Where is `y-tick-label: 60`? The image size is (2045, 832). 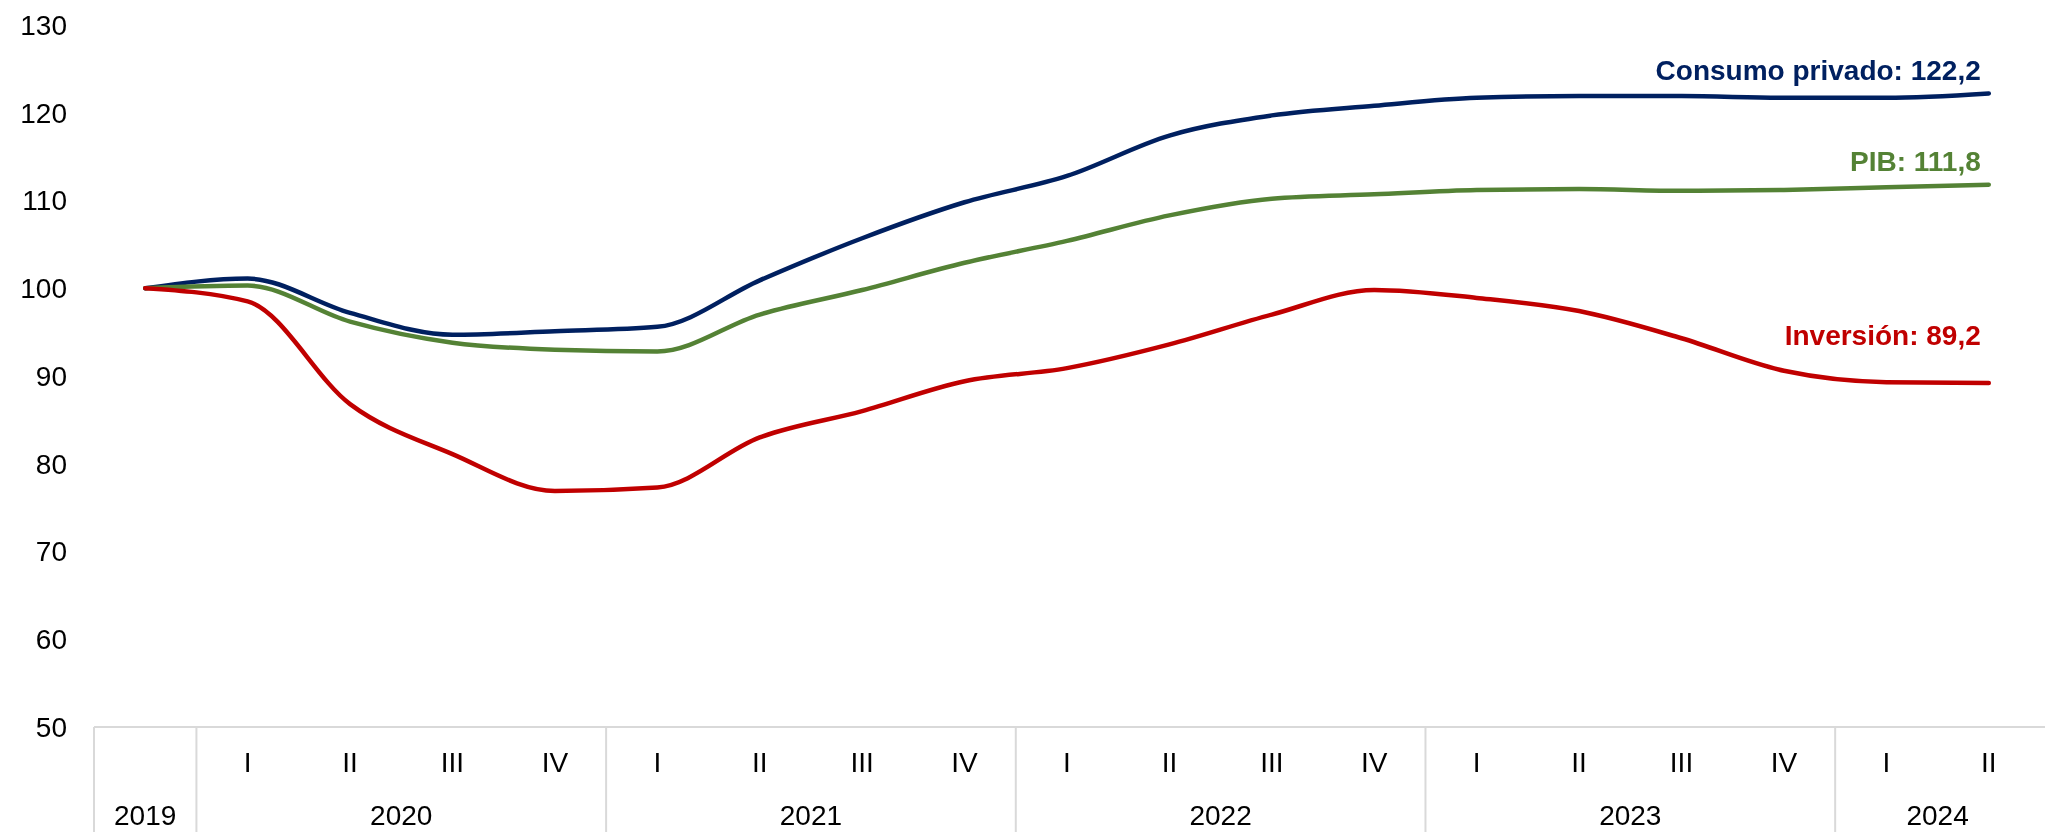 y-tick-label: 60 is located at coordinates (51, 640).